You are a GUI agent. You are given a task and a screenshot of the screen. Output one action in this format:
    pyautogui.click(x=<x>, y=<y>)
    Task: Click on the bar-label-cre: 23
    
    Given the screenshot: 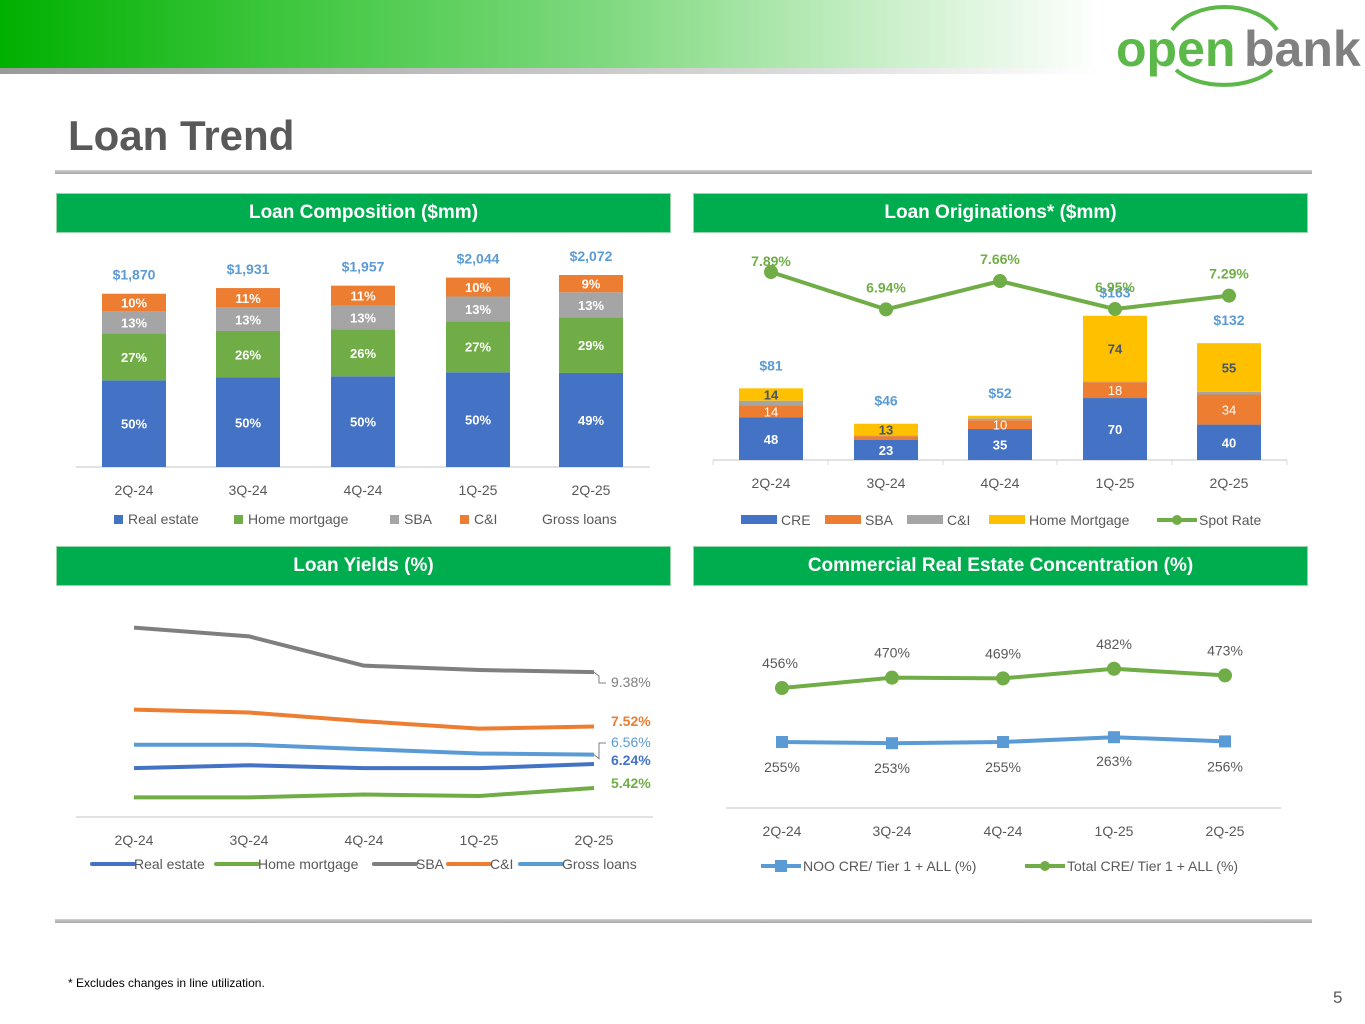 What is the action you would take?
    pyautogui.click(x=886, y=450)
    